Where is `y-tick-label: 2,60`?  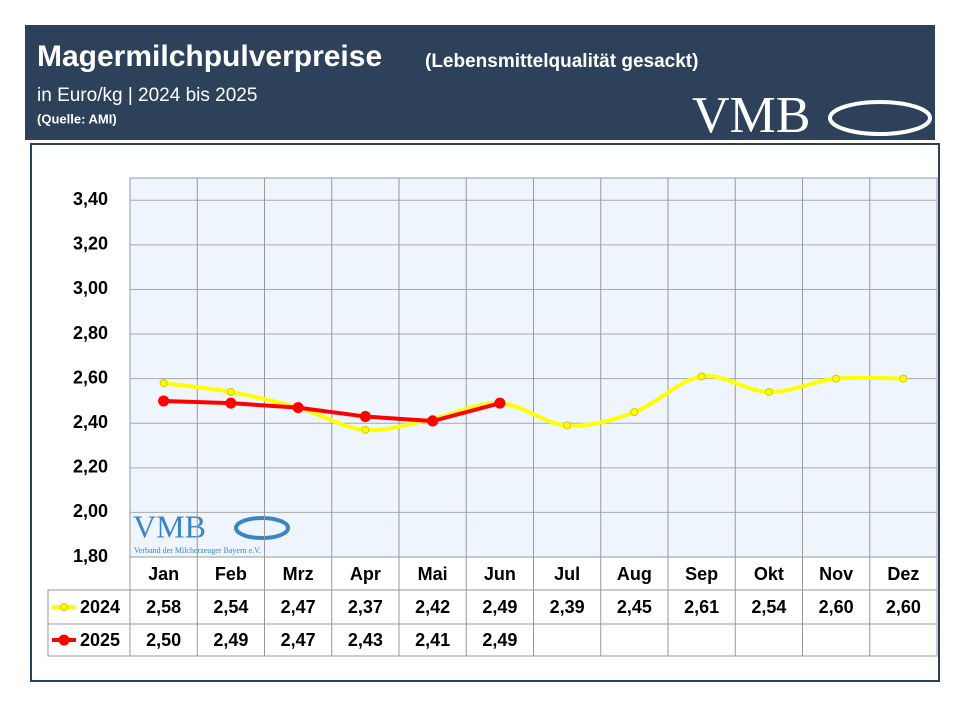 y-tick-label: 2,60 is located at coordinates (90, 377).